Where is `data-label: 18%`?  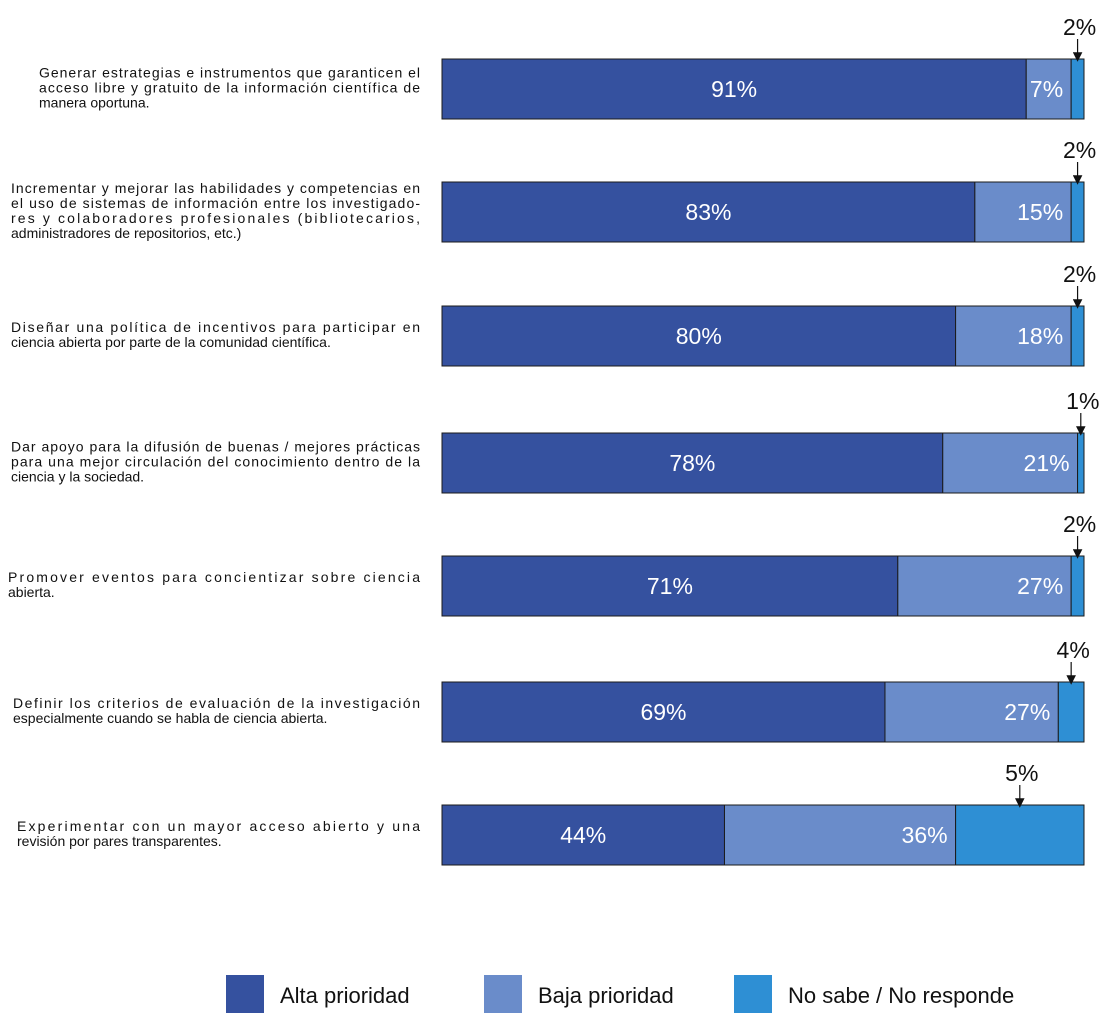
data-label: 18% is located at coordinates (1040, 336).